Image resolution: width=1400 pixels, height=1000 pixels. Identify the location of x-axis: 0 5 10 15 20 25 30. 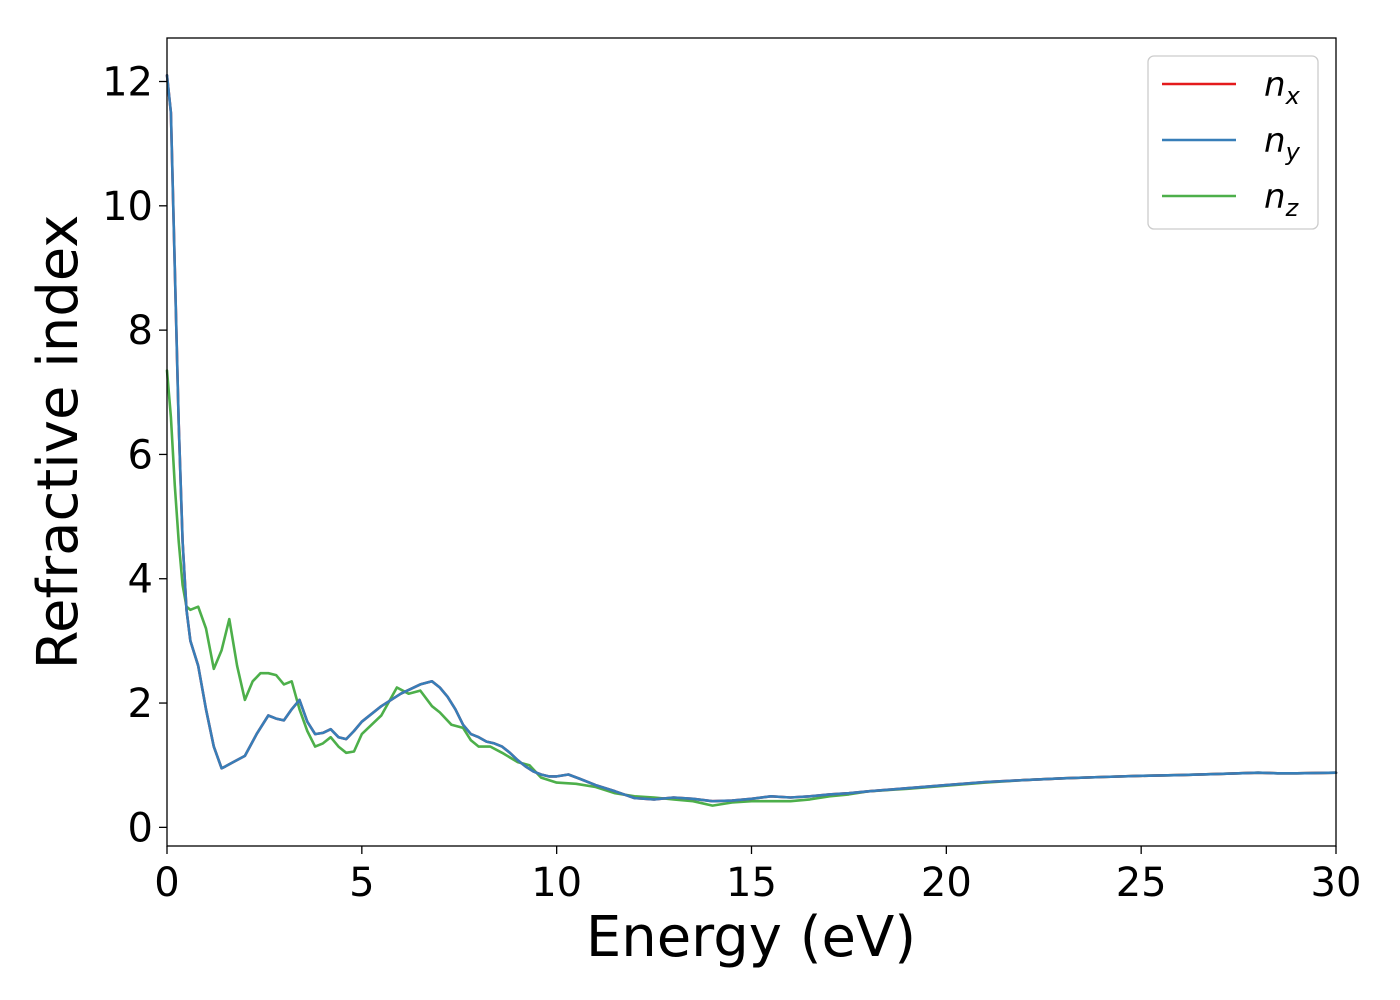
(757, 876).